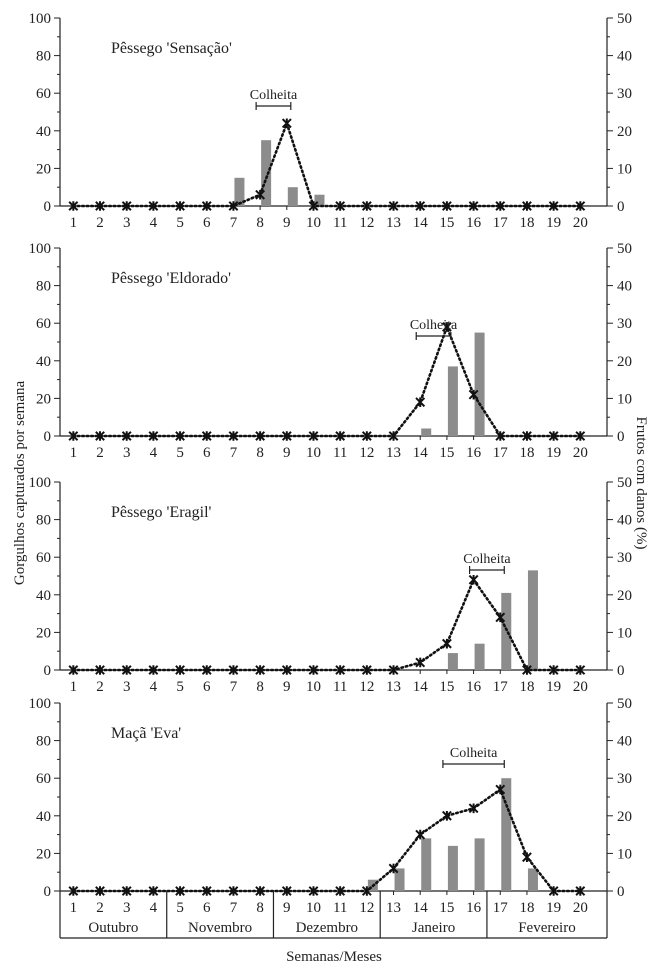 This screenshot has height=964, width=651. Describe the element at coordinates (171, 48) in the screenshot. I see `panel-title: Pêssego 'Sensação'` at that location.